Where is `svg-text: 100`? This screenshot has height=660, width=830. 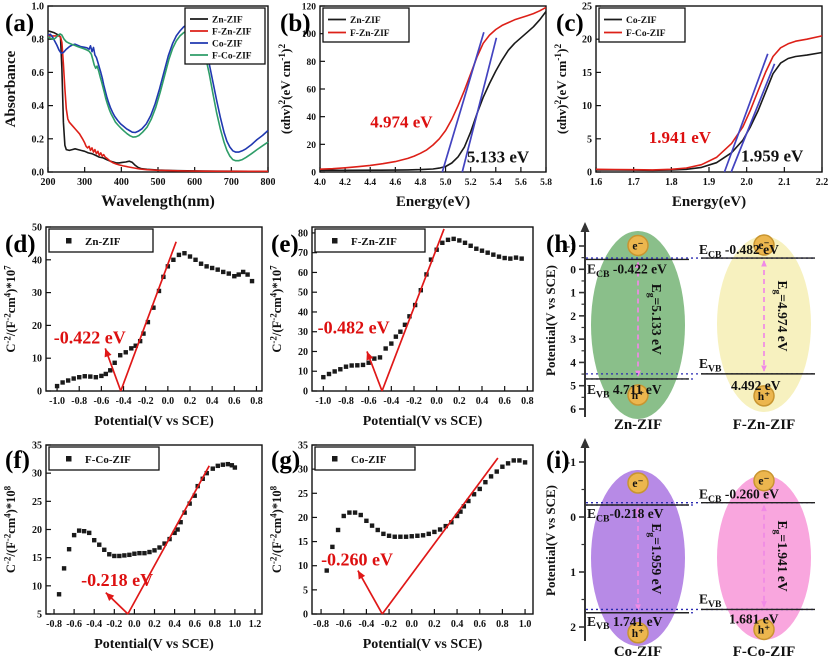 svg-text: 100 is located at coordinates (309, 35).